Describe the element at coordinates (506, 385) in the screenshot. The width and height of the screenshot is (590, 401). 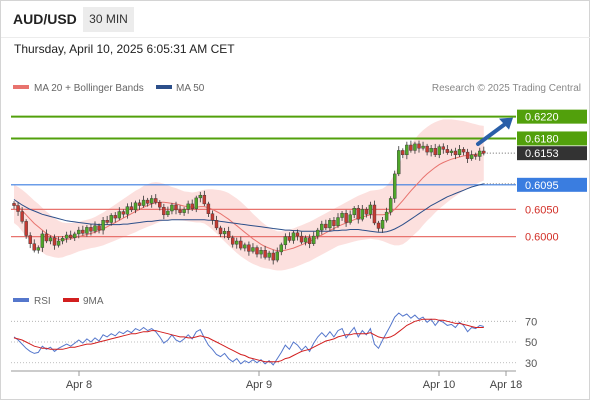
I see `x-tick-label: Apr 18` at that location.